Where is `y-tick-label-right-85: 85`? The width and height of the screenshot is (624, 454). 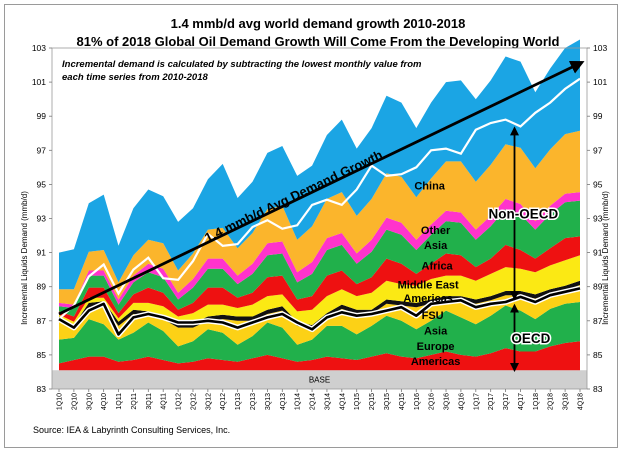
y-tick-label-right-85: 85 is located at coordinates (598, 355).